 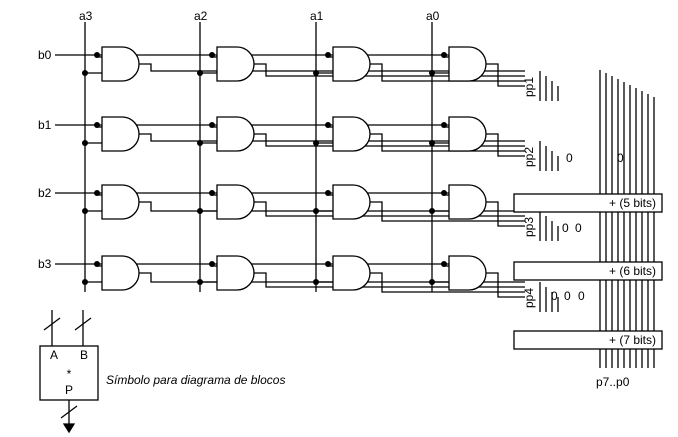 What do you see at coordinates (529, 87) in the screenshot?
I see `partial-product-label: pp1` at bounding box center [529, 87].